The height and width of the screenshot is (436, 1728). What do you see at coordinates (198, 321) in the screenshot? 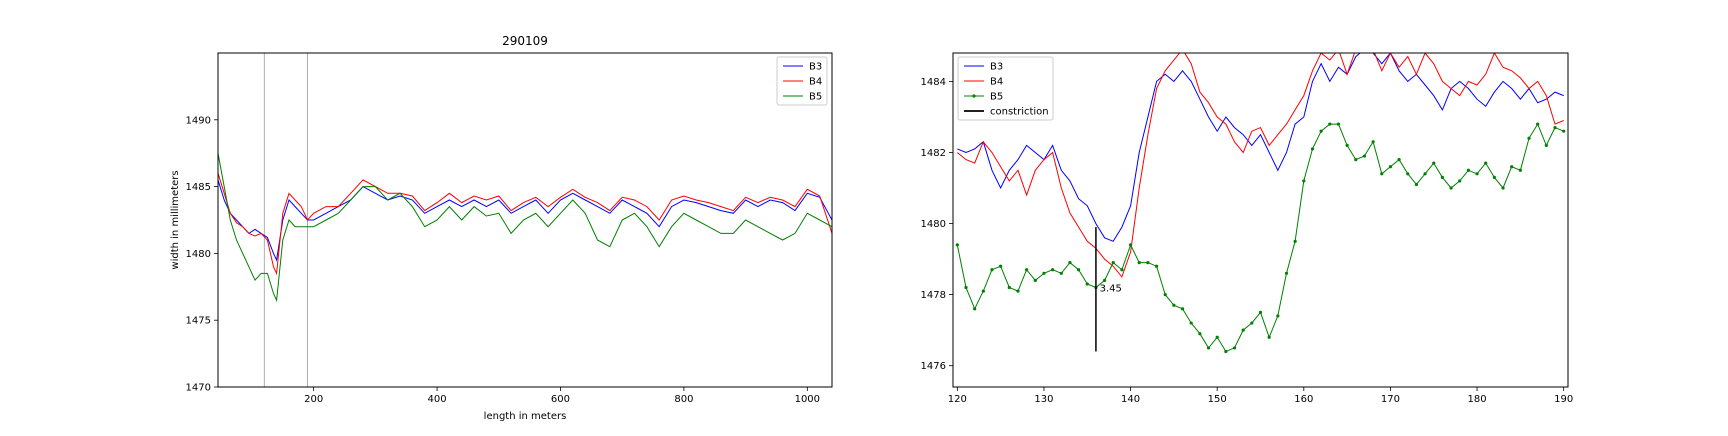
I see `y-tick-label: 1475` at bounding box center [198, 321].